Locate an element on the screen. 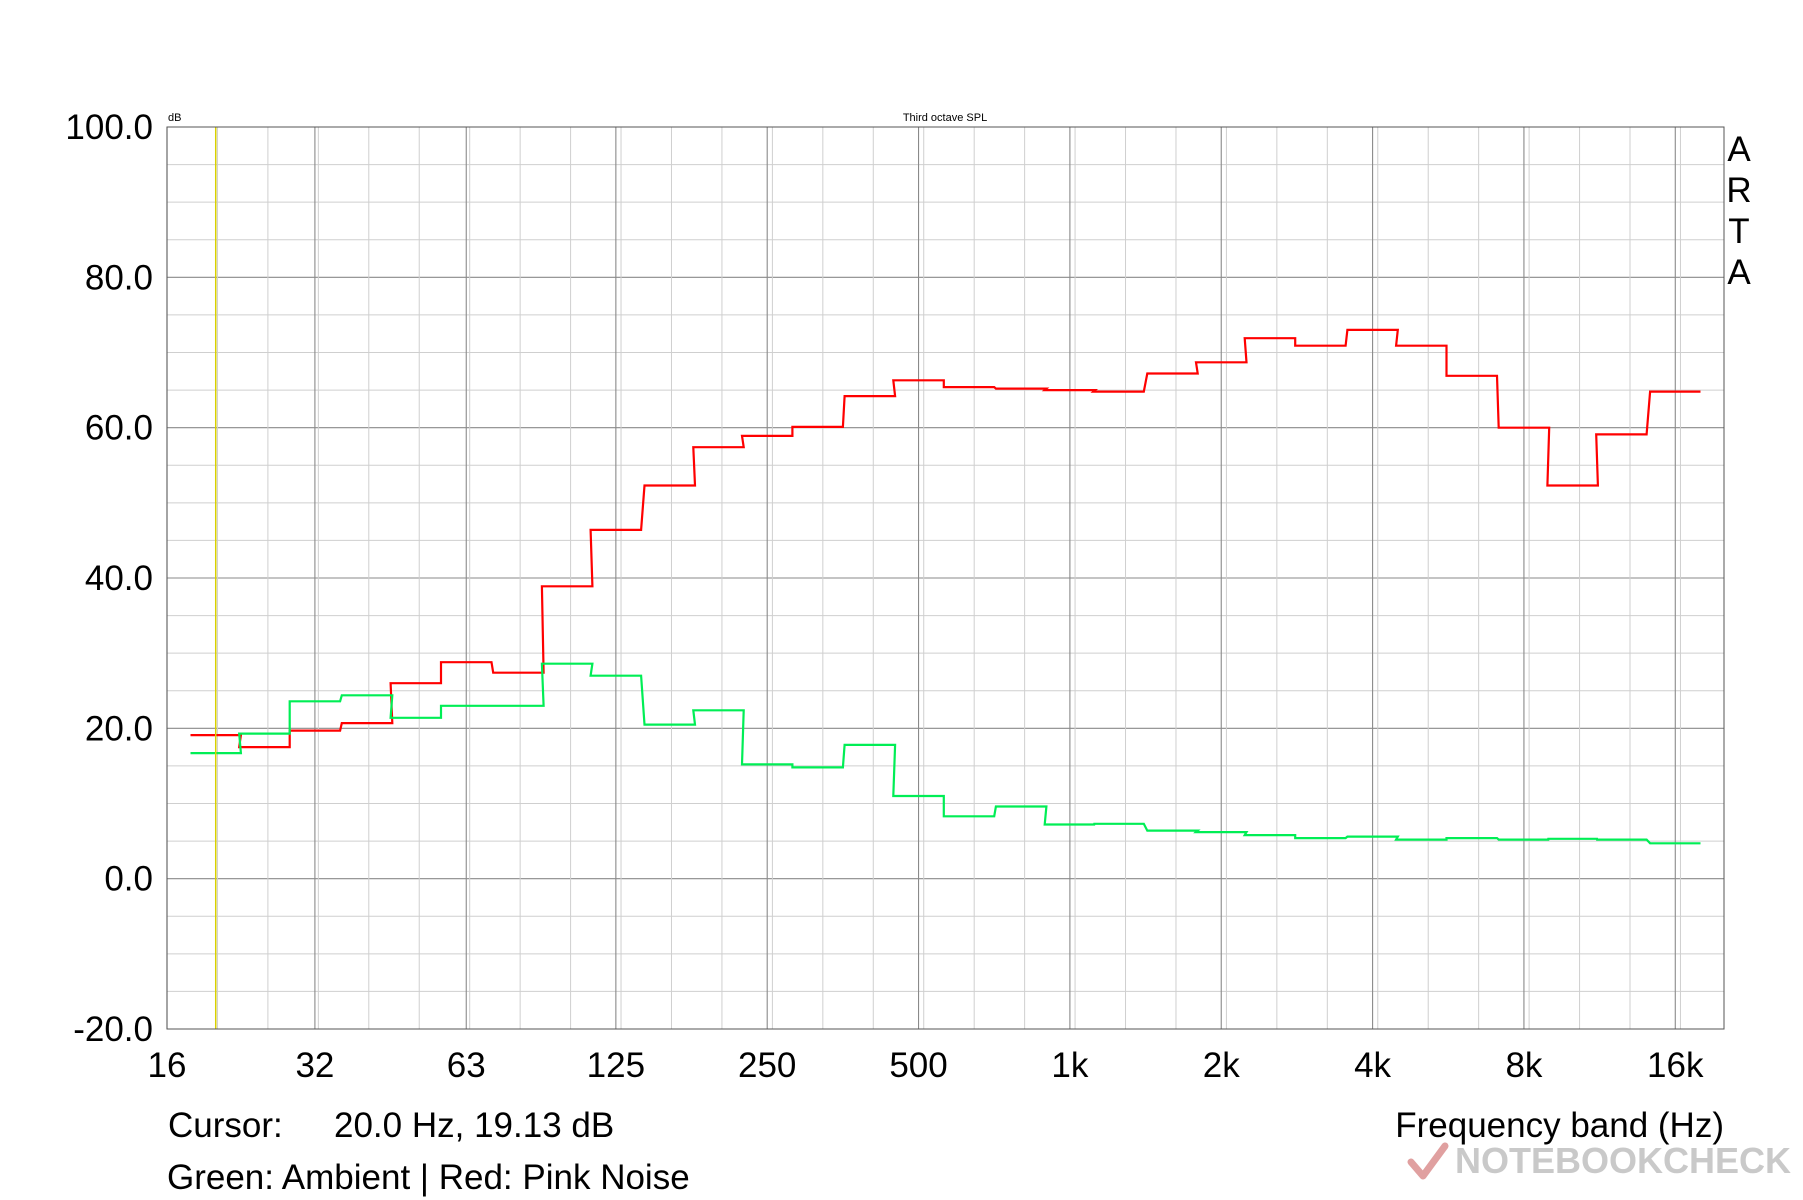 This screenshot has width=1803, height=1200. y-tick-label: 20.0 is located at coordinates (119, 728).